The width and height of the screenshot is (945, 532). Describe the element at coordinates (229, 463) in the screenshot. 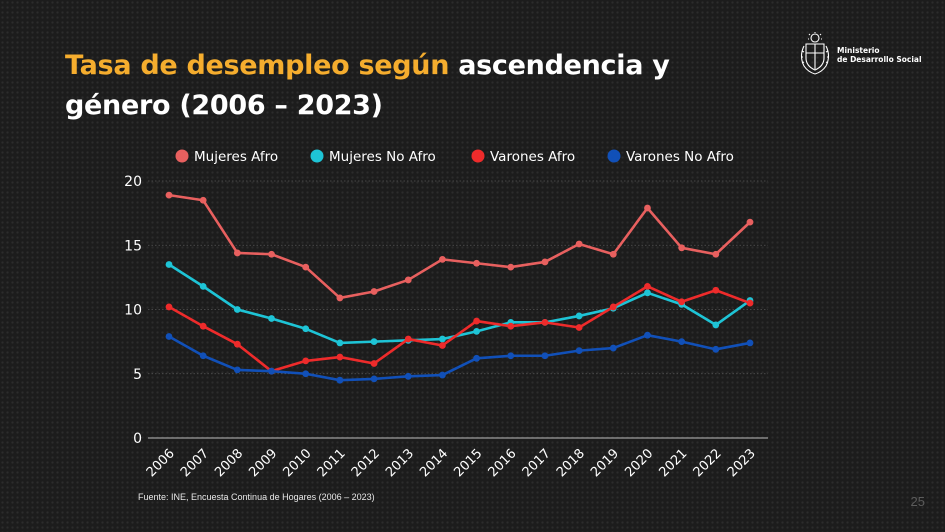

I see `x-tick-label: 2008` at that location.